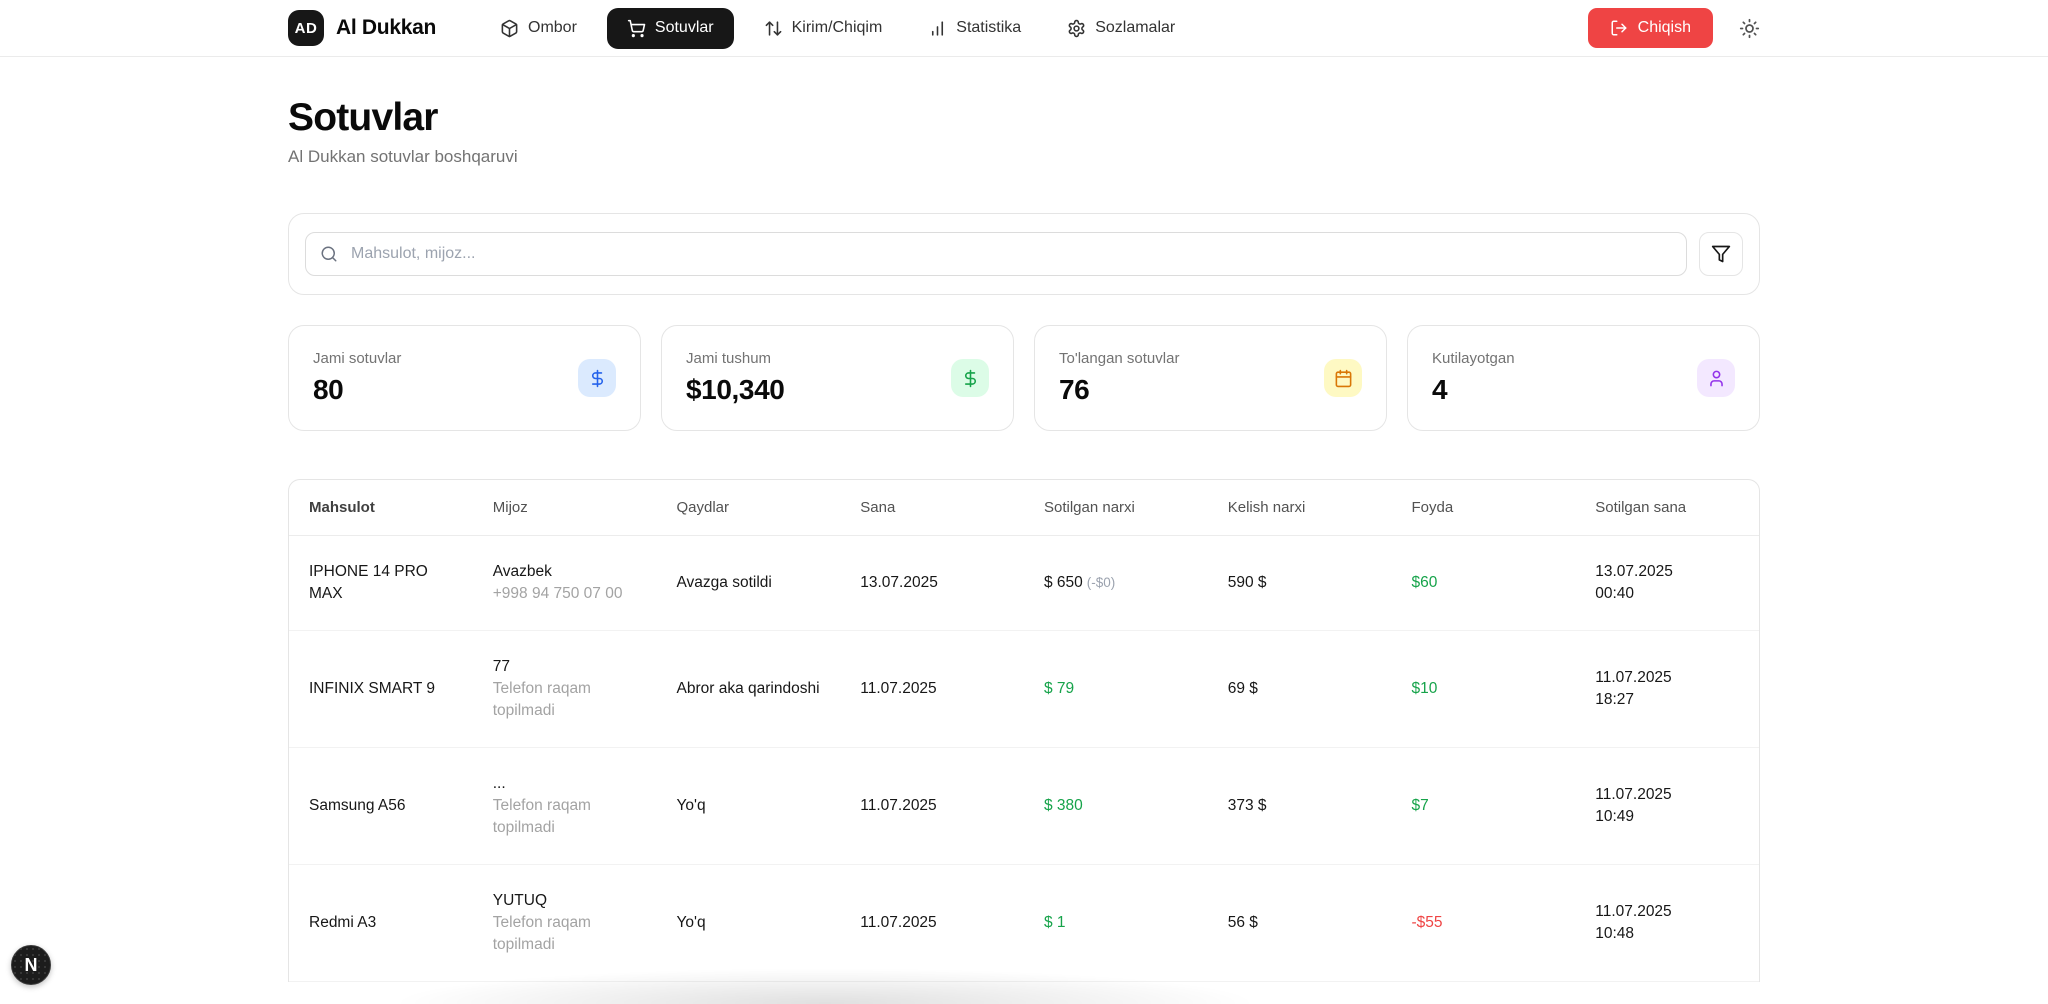 The image size is (2048, 1004). What do you see at coordinates (735, 389) in the screenshot?
I see `stat-value: $10,340` at bounding box center [735, 389].